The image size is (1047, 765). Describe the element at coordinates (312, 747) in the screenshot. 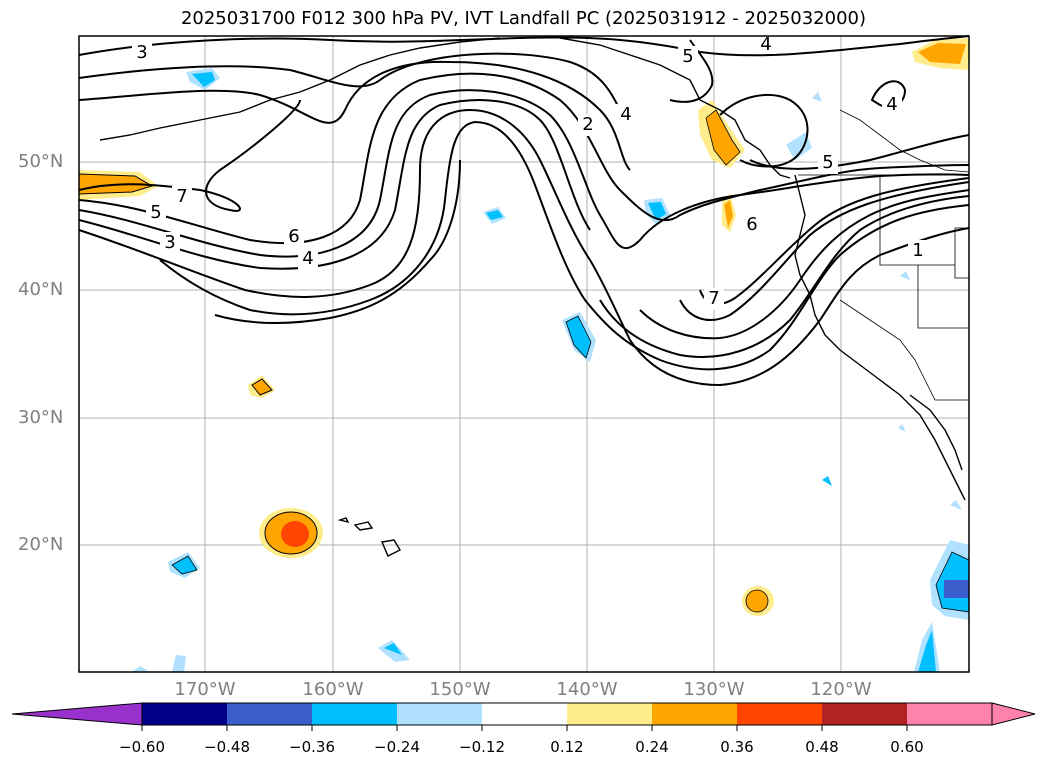

I see `colorbar-tick-label: −0.36` at that location.